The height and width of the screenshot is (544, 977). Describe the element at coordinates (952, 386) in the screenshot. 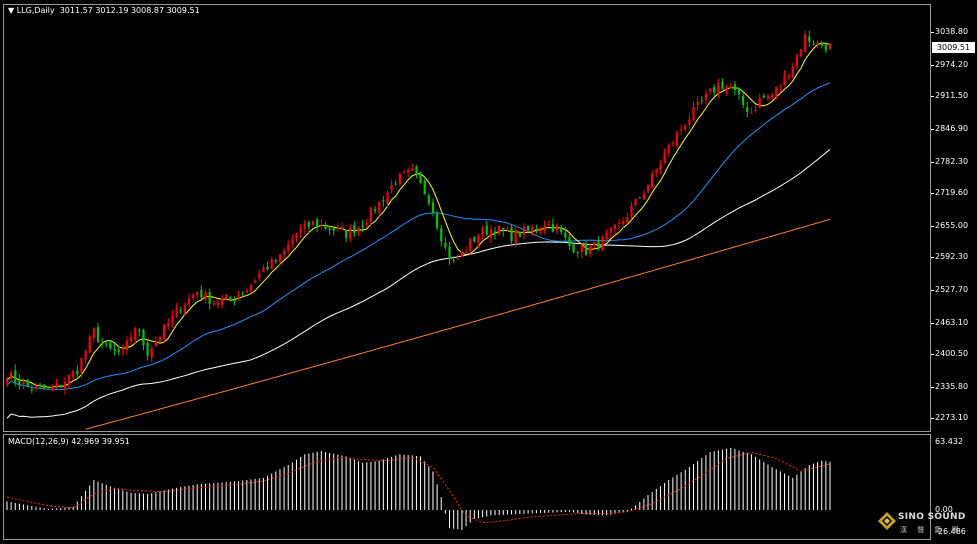

I see `price-tick-label: 2335.80` at that location.